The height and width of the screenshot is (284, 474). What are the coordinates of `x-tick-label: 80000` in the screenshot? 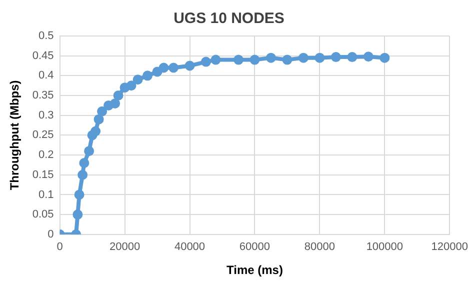 It's located at (319, 247).